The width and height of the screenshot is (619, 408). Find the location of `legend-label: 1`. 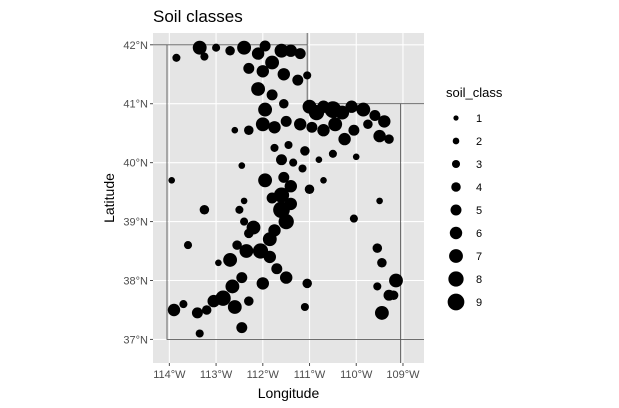

legend-label: 1 is located at coordinates (479, 119).